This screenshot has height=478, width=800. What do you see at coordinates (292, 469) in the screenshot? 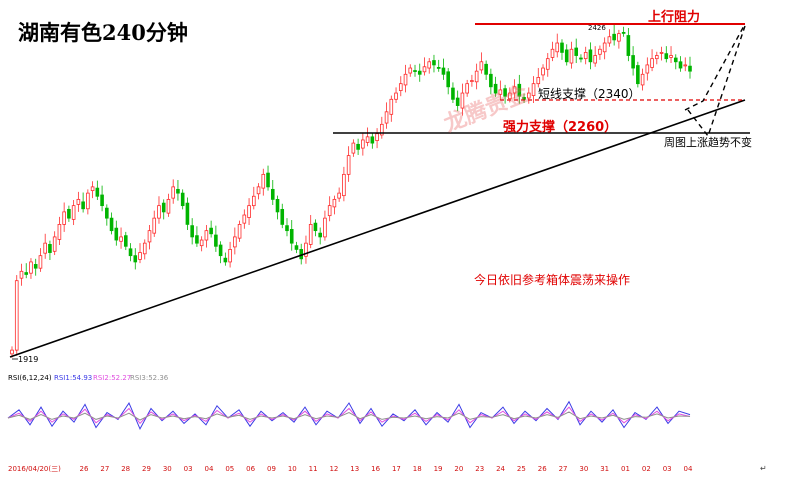
I see `x-tick-label: 10` at bounding box center [292, 469].